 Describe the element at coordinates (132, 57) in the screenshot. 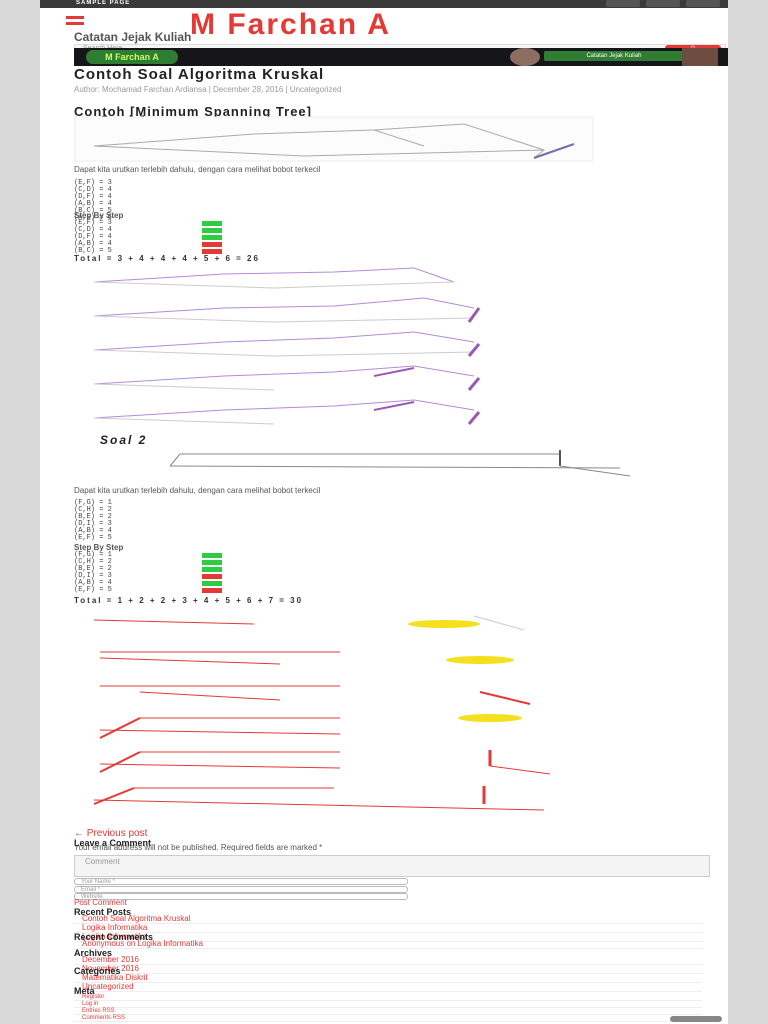

I see `banner-name-pill: M Farchan A` at that location.